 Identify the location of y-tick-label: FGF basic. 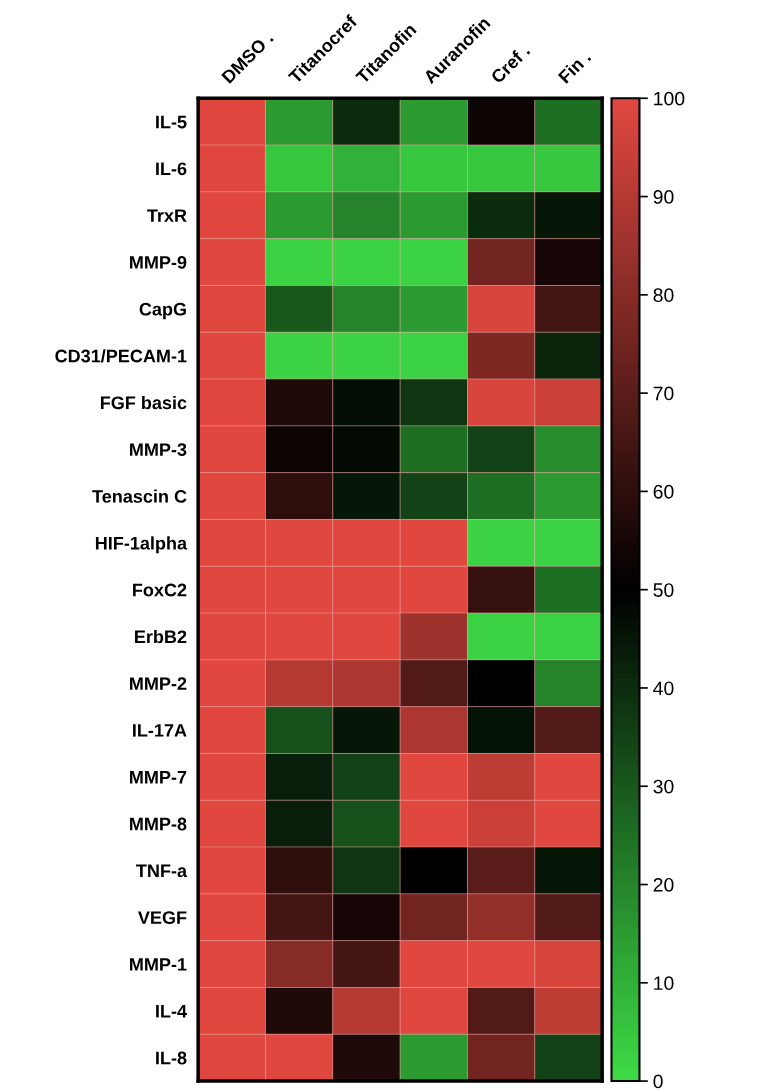
(143, 402).